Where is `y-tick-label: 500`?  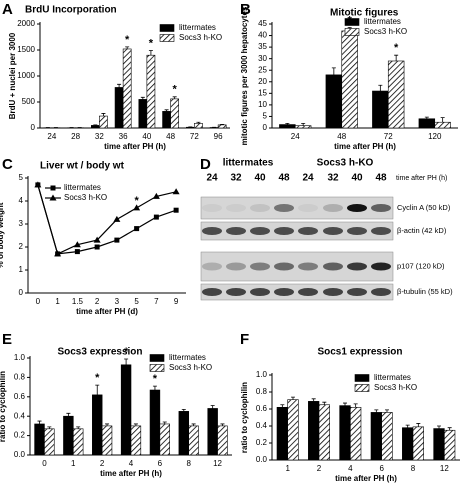
y-tick-label: 500 is located at coordinates (29, 101).